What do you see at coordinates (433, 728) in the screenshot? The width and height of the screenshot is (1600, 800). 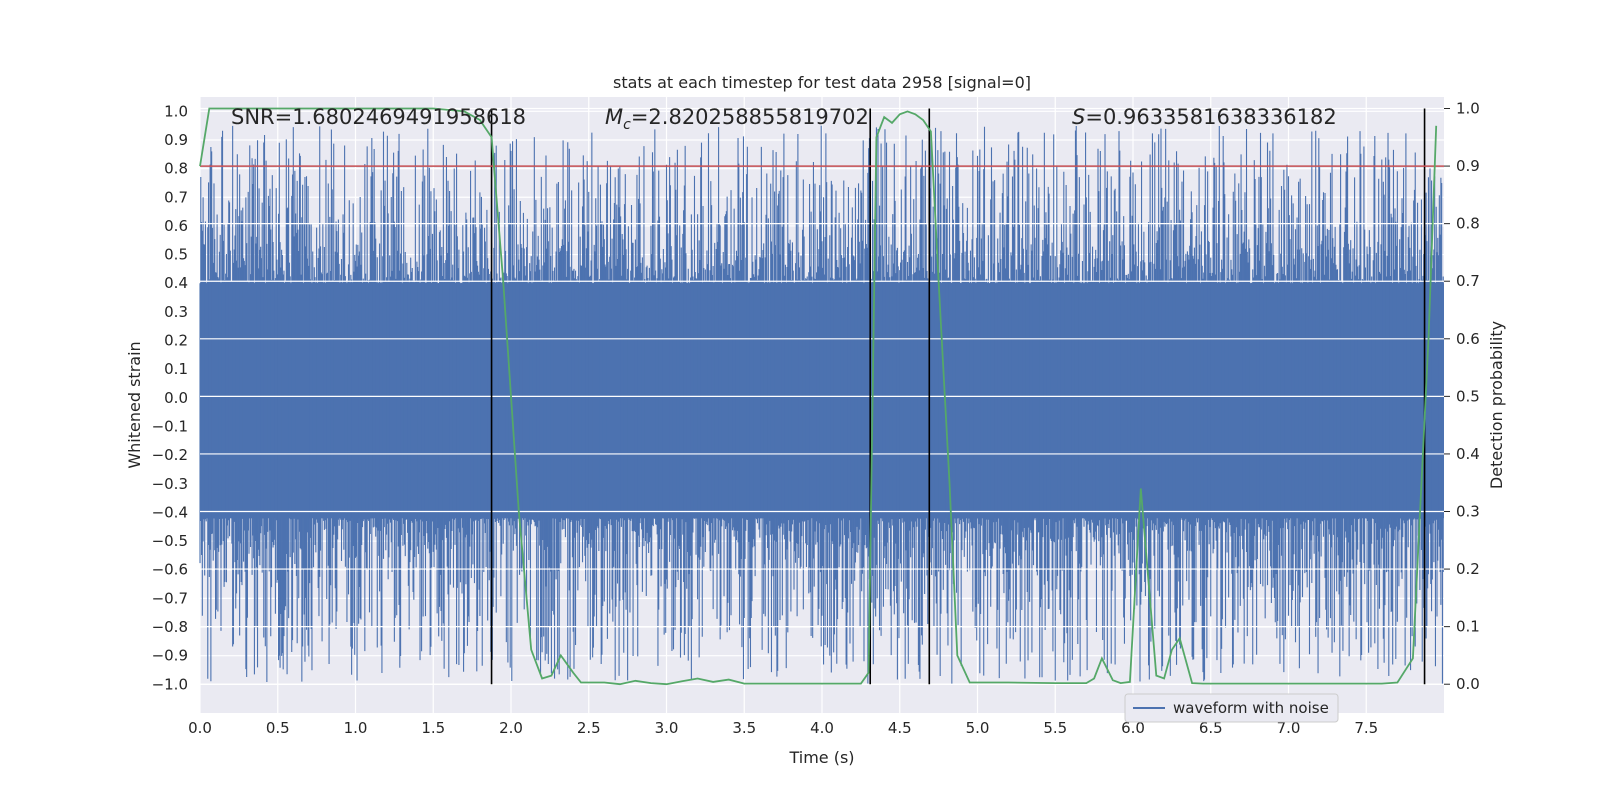 I see `x-tick-label: 1.5` at bounding box center [433, 728].